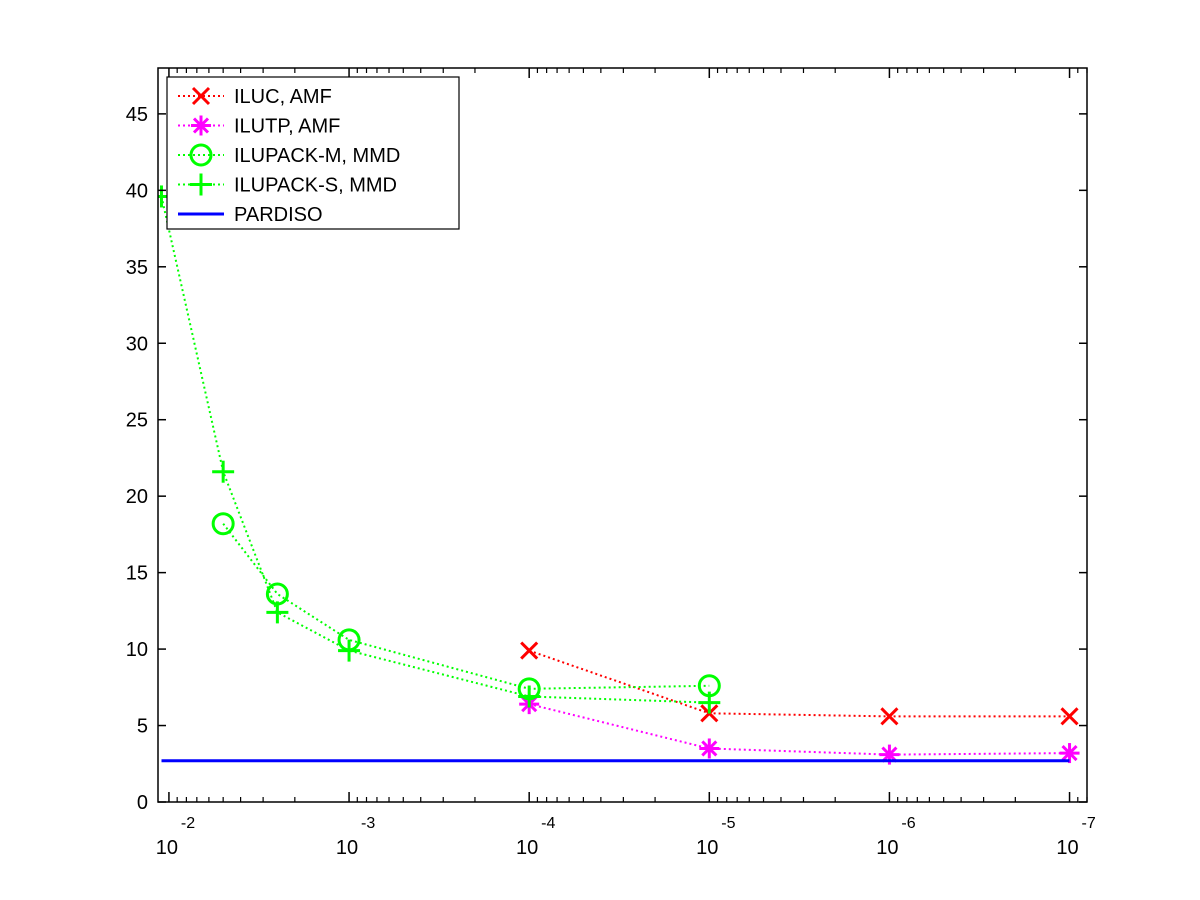 The height and width of the screenshot is (900, 1200). Describe the element at coordinates (1089, 823) in the screenshot. I see `x-tick-label-exponent: -7` at that location.